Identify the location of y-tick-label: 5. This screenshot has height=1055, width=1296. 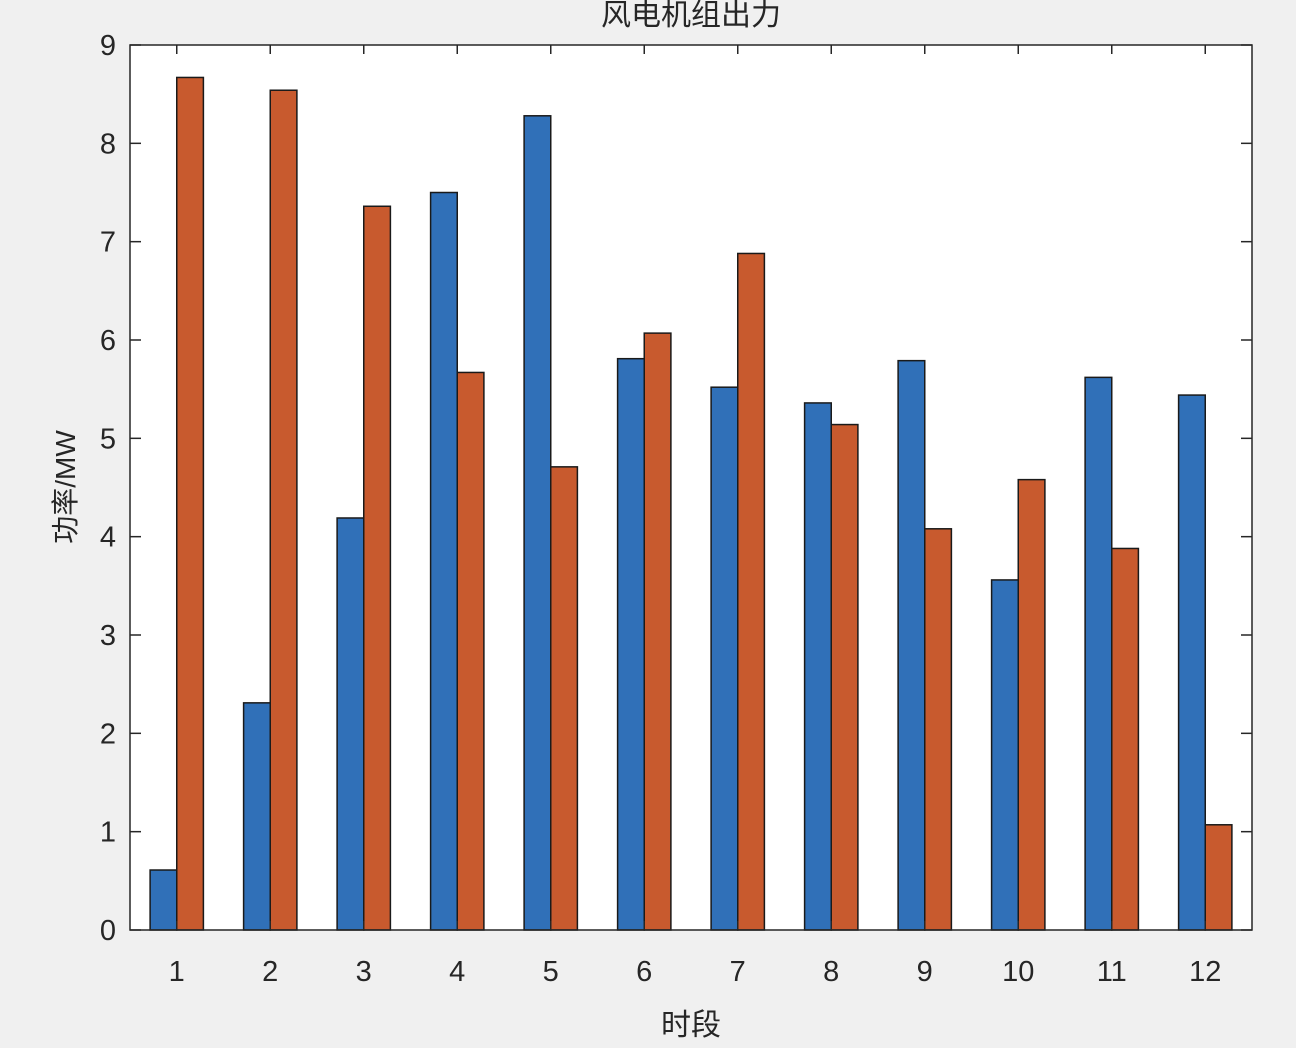
(108, 439).